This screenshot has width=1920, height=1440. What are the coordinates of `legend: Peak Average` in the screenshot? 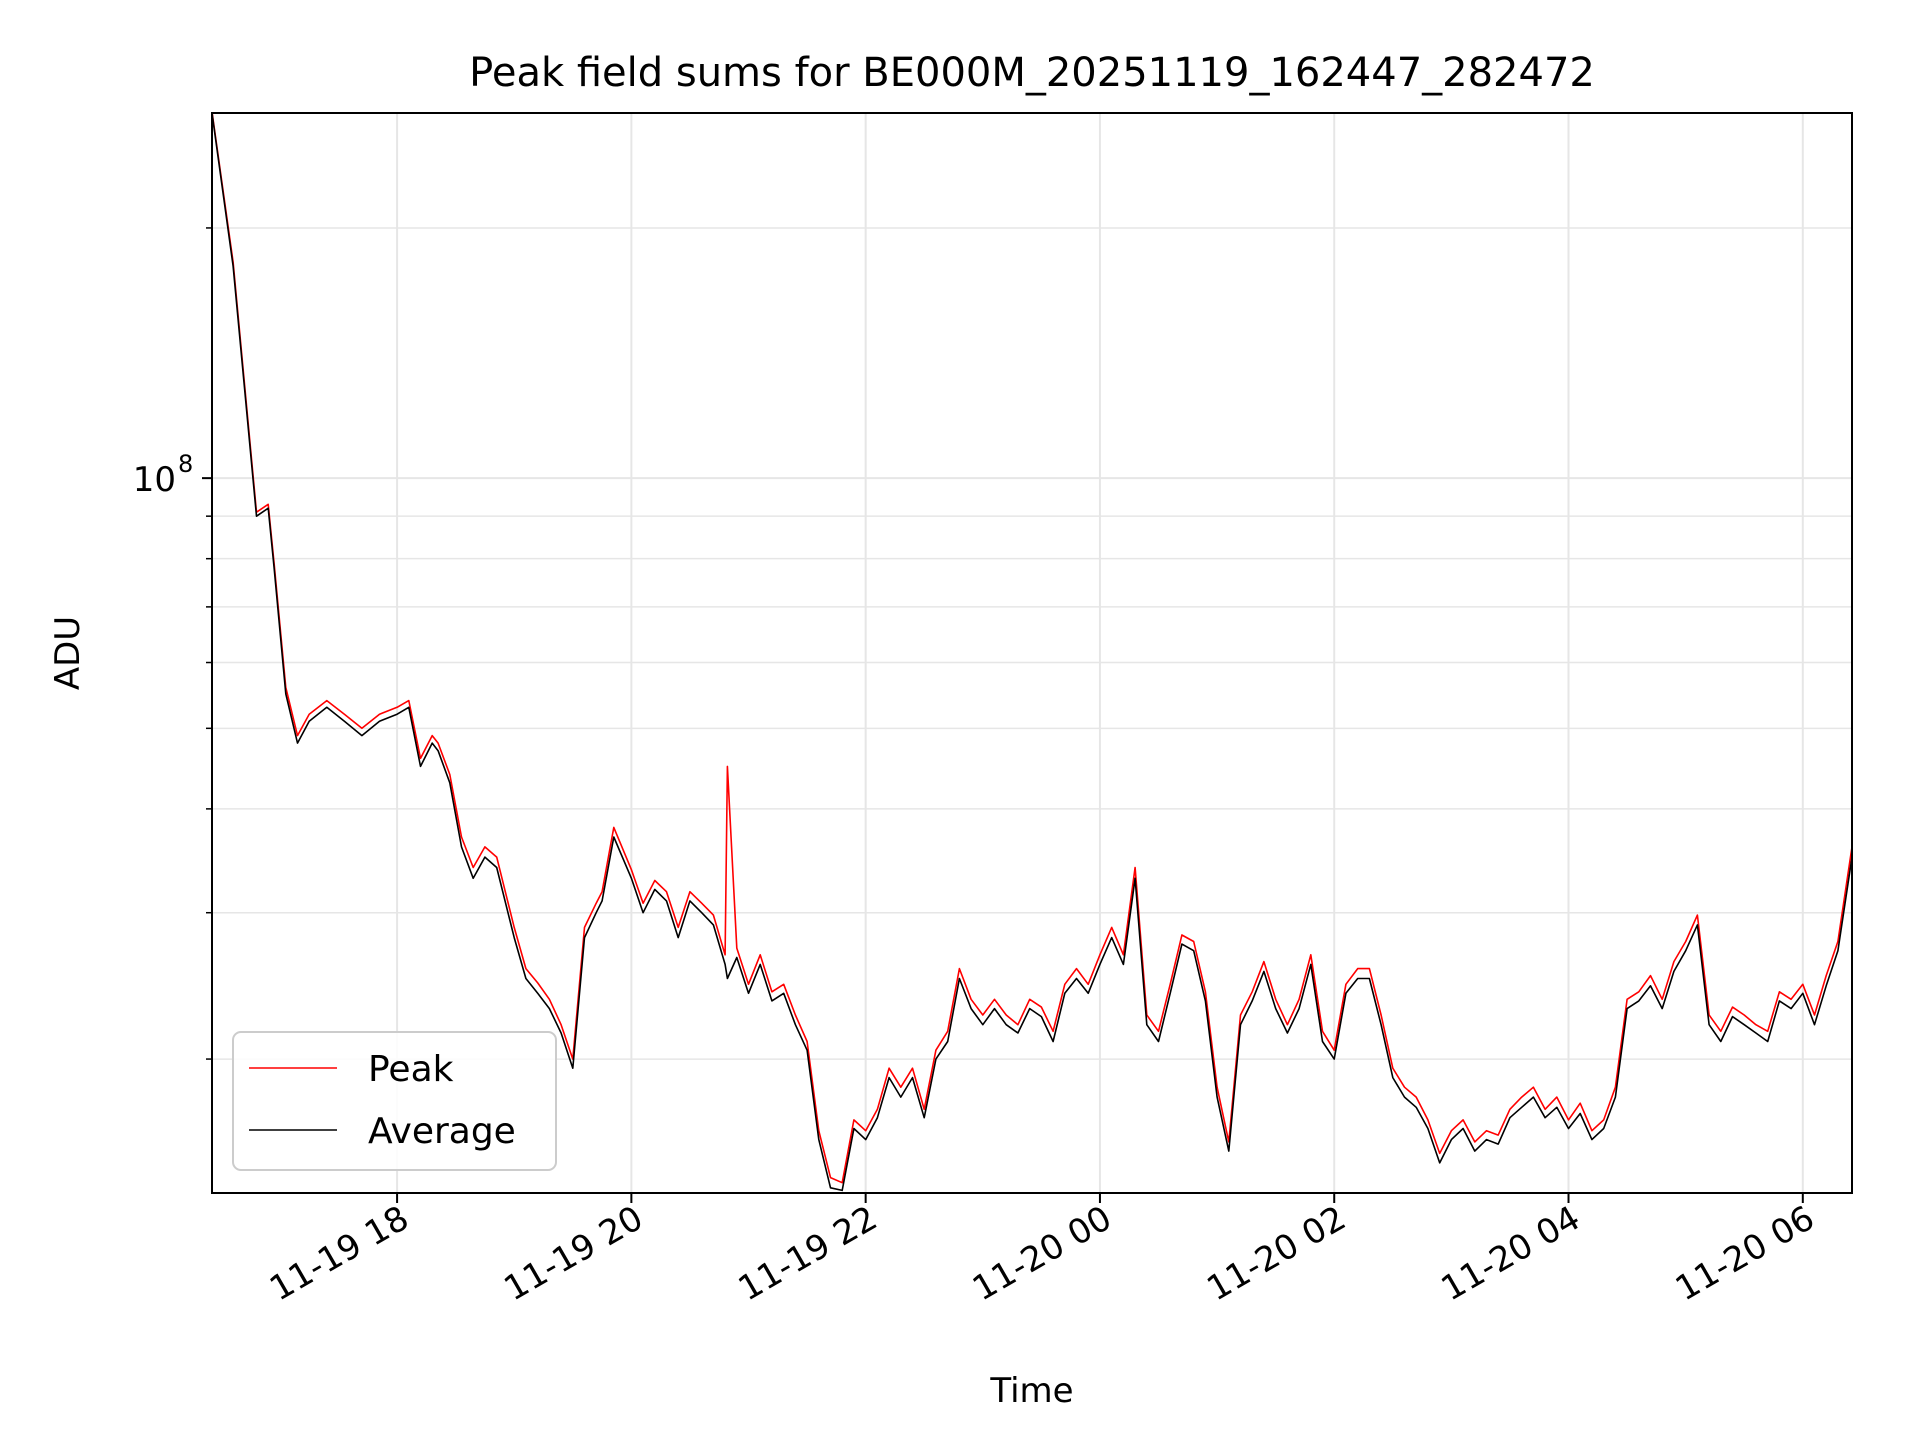 It's located at (394, 1101).